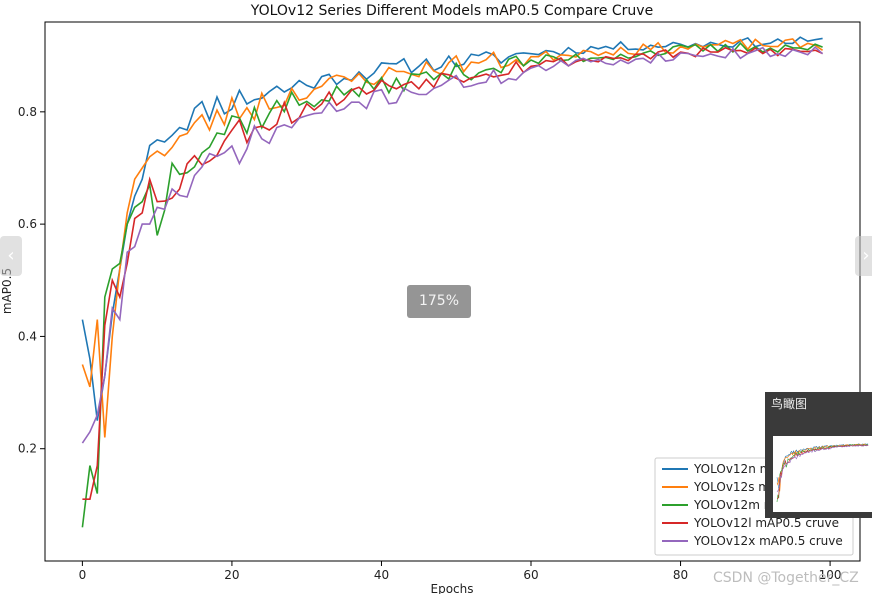 This screenshot has width=872, height=594. I want to click on next-image-button: ›, so click(863, 256).